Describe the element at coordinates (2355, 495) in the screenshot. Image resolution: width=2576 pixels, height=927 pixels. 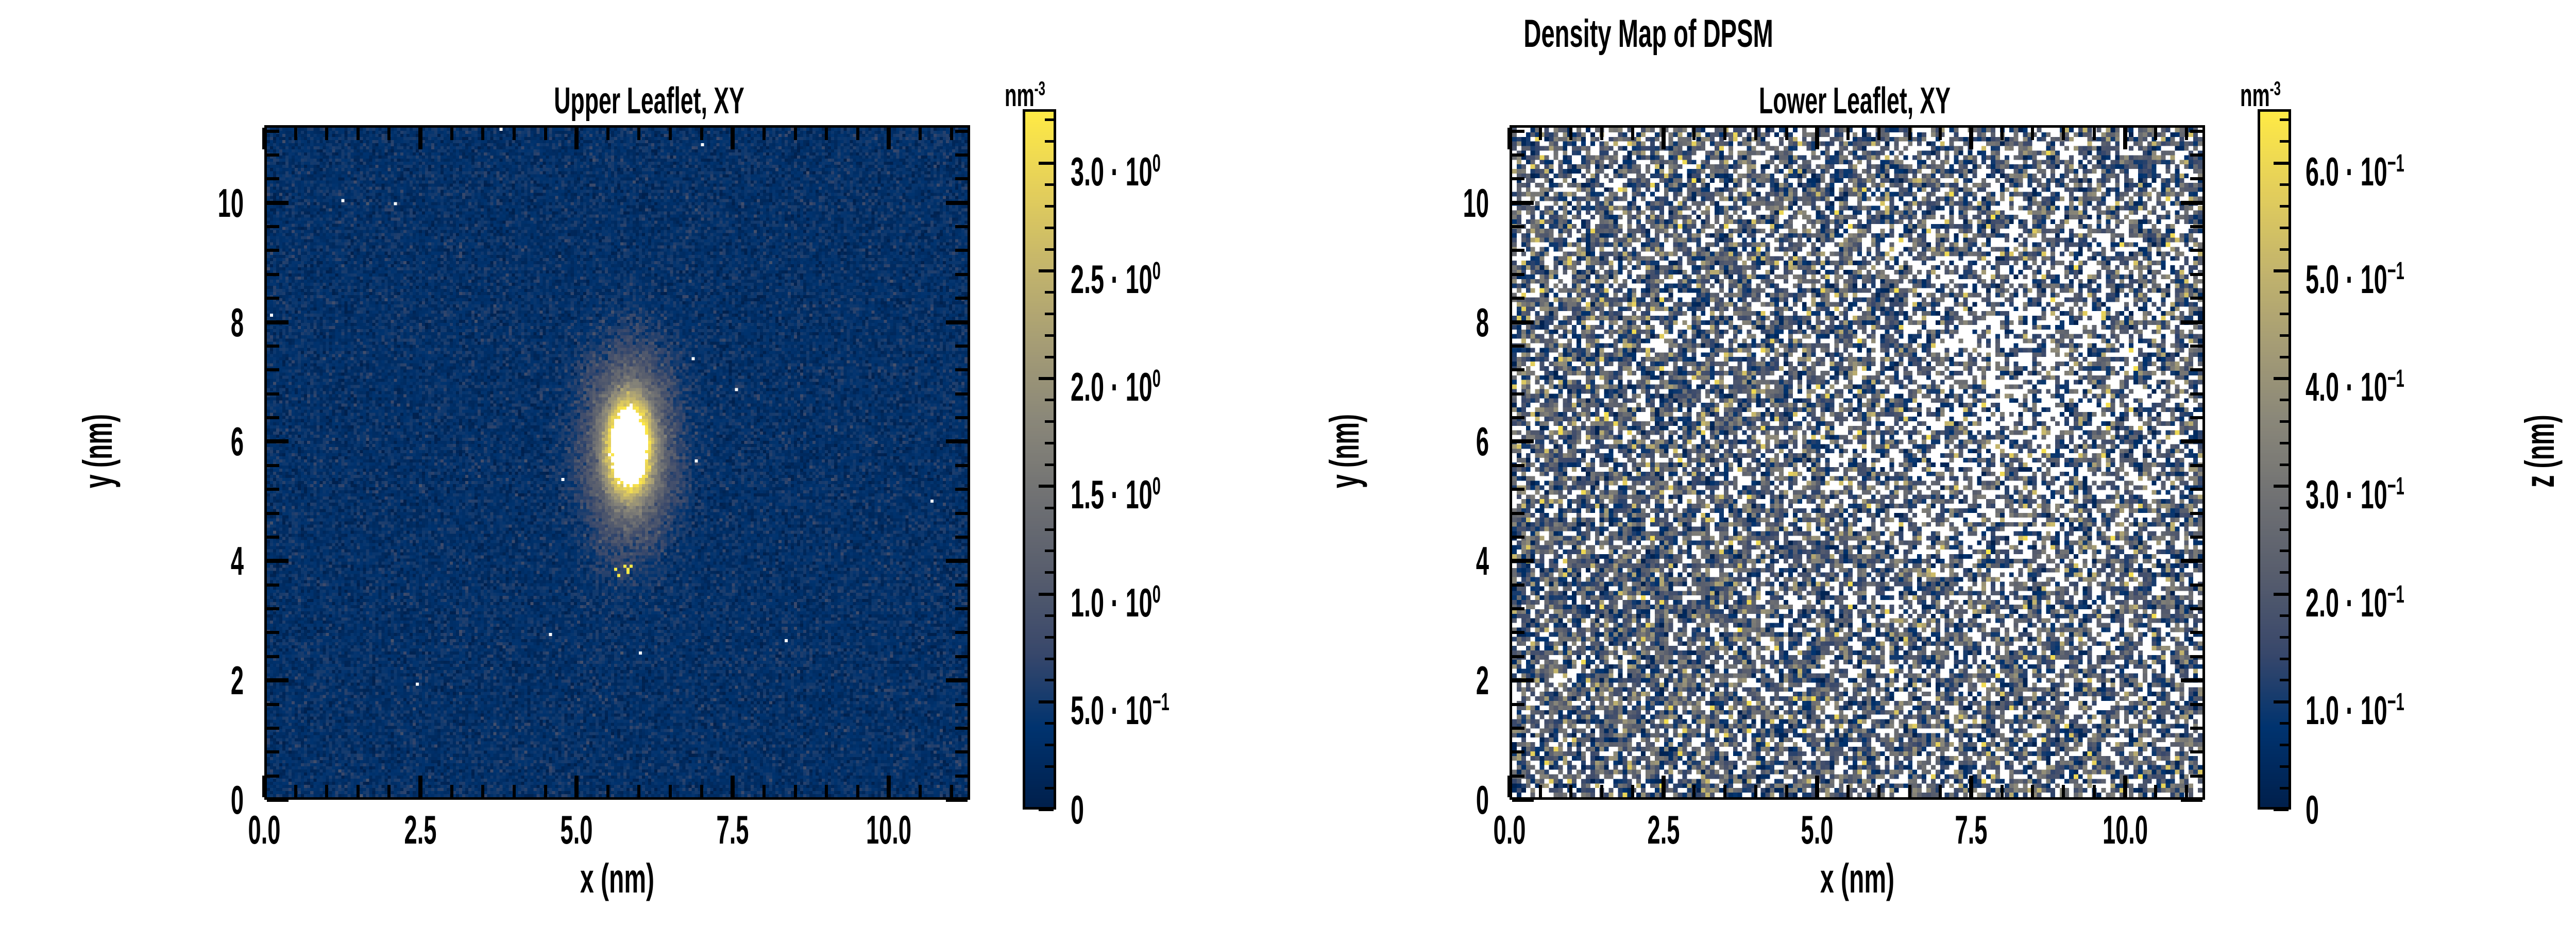
I see `colorbar-tick-label-lower-leaflet: 3.0 · 10−1` at that location.